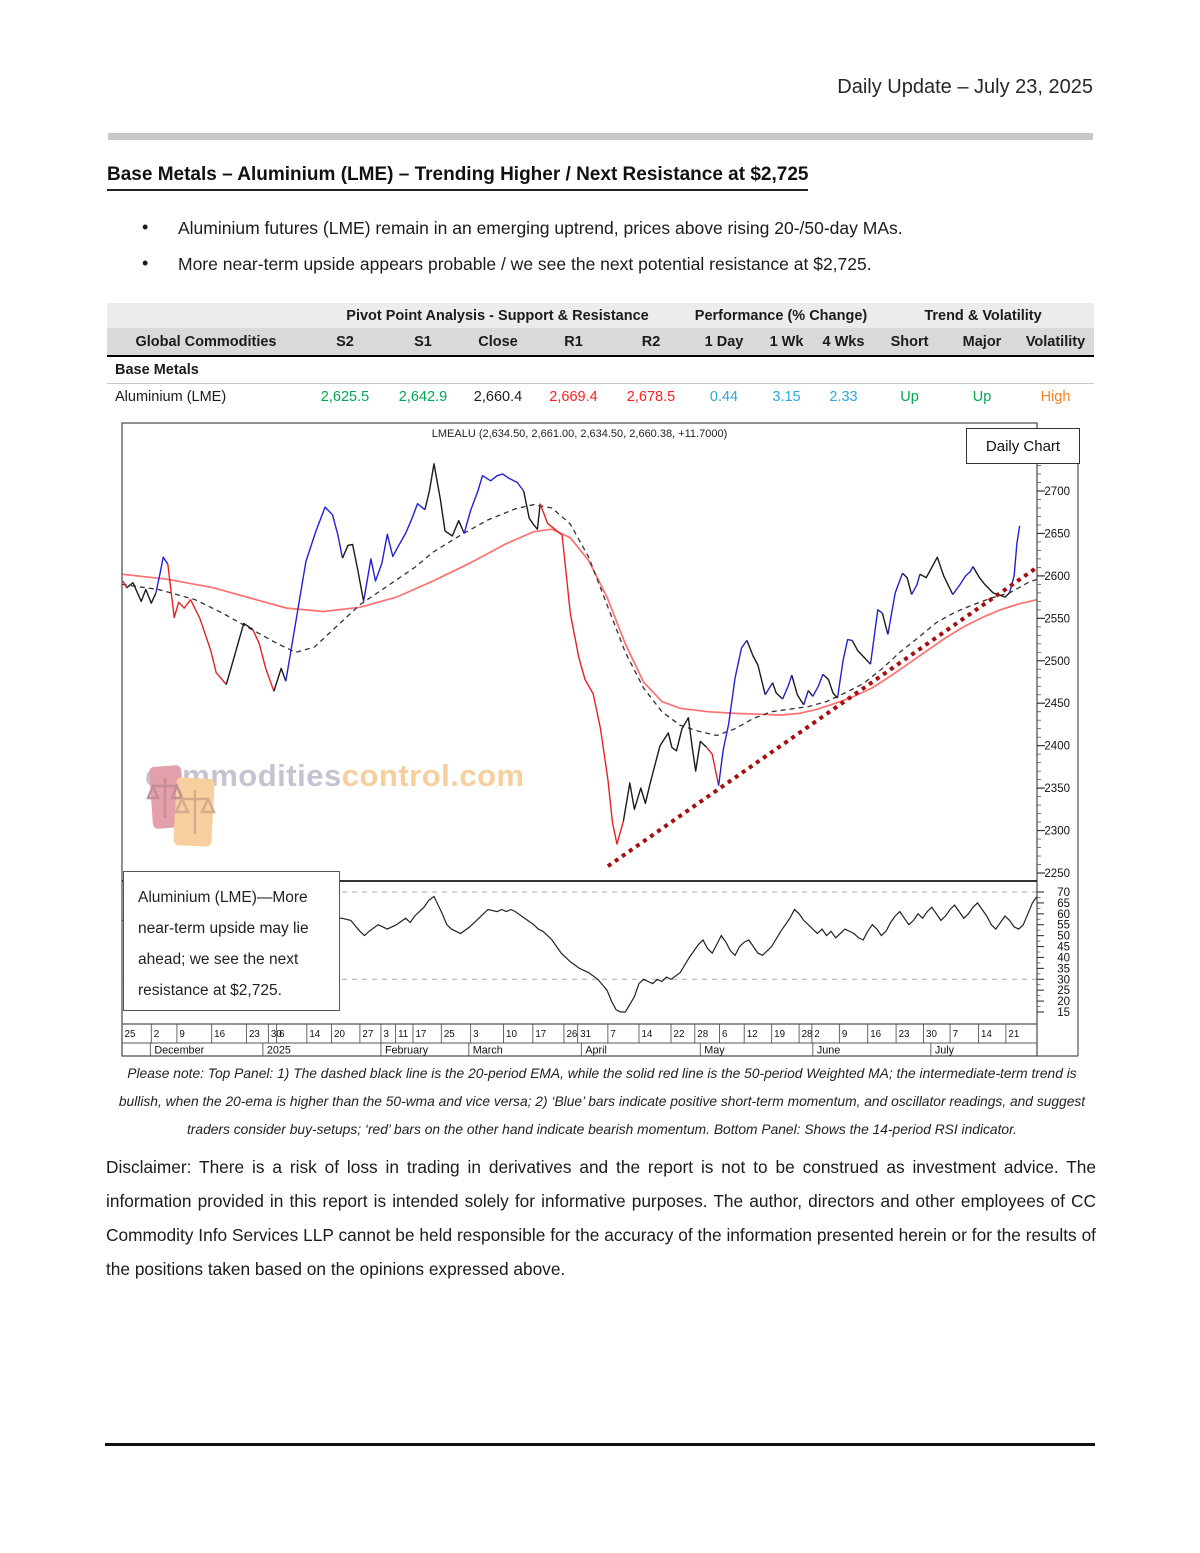 This screenshot has height=1553, width=1200. Describe the element at coordinates (945, 1051) in the screenshot. I see `svg-text: July` at that location.